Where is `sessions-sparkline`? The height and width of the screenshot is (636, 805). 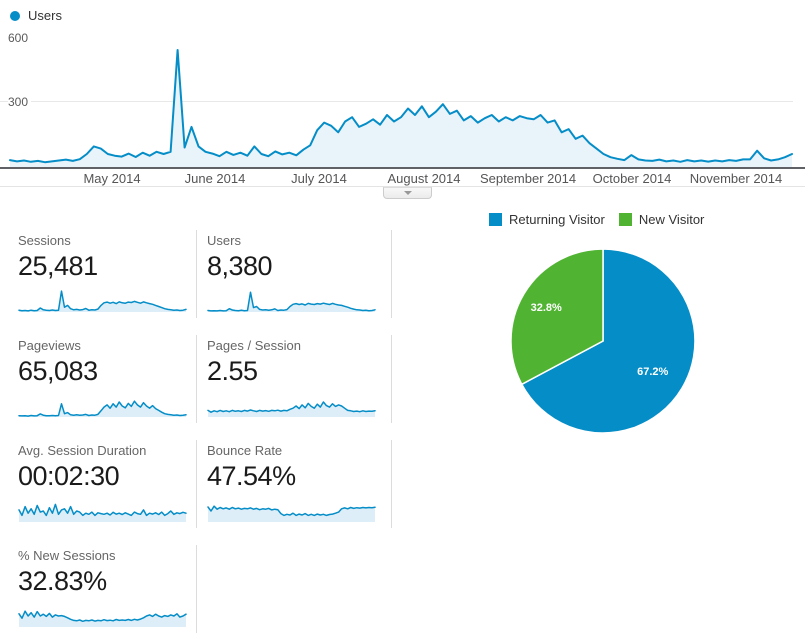 sessions-sparkline is located at coordinates (103, 300).